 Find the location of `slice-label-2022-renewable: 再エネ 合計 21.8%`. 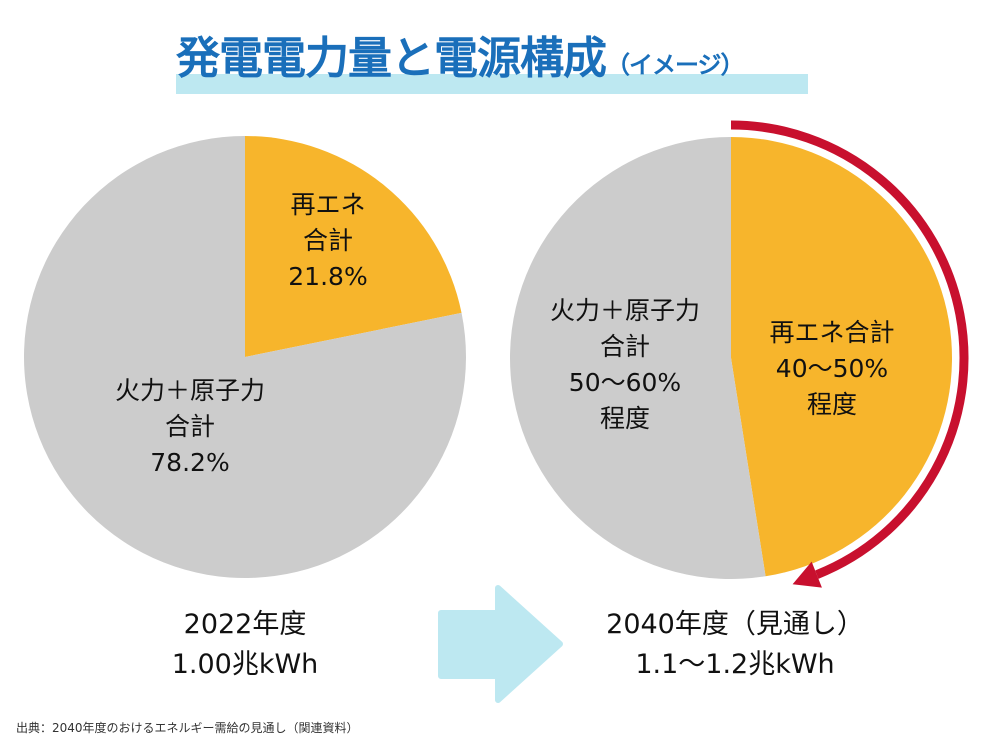

slice-label-2022-renewable: 再エネ 合計 21.8% is located at coordinates (328, 241).